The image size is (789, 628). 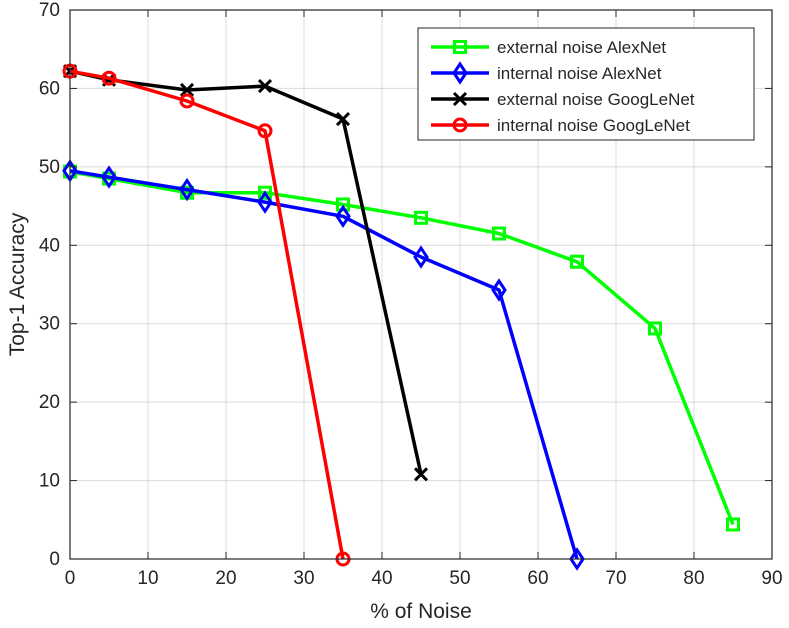 I want to click on legend-label-external-noise-googlenet: external noise GoogLeNet, so click(x=596, y=99).